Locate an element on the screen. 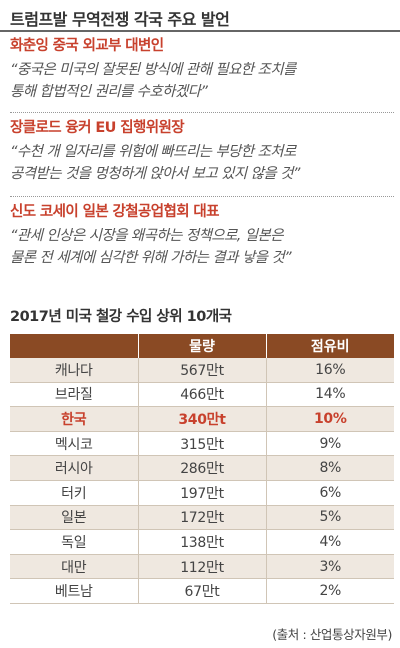 The width and height of the screenshot is (400, 648). table-row: 일본 172만t 5% is located at coordinates (202, 518).